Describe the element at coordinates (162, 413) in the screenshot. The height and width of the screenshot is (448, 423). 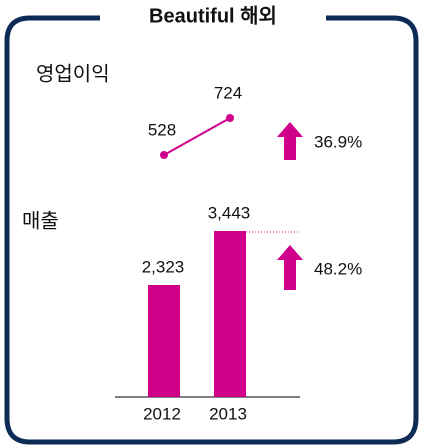
I see `x-tick-label: 2012` at that location.